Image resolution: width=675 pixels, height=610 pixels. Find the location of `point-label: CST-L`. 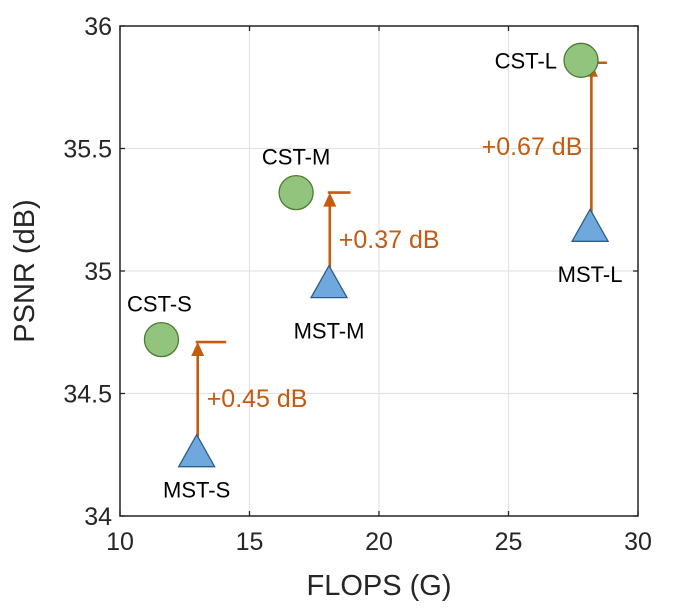

point-label: CST-L is located at coordinates (526, 60).